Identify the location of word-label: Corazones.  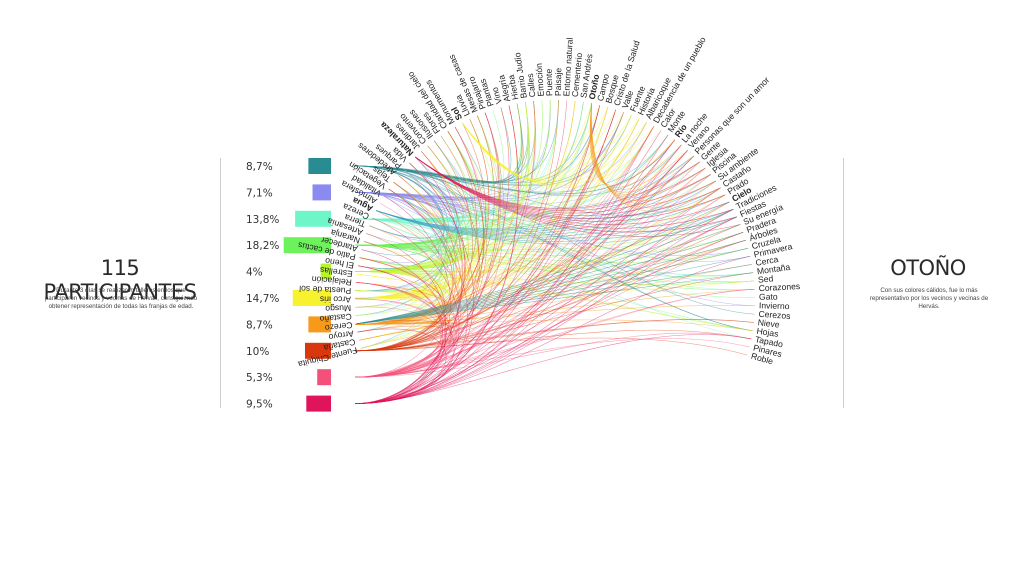
(779, 287).